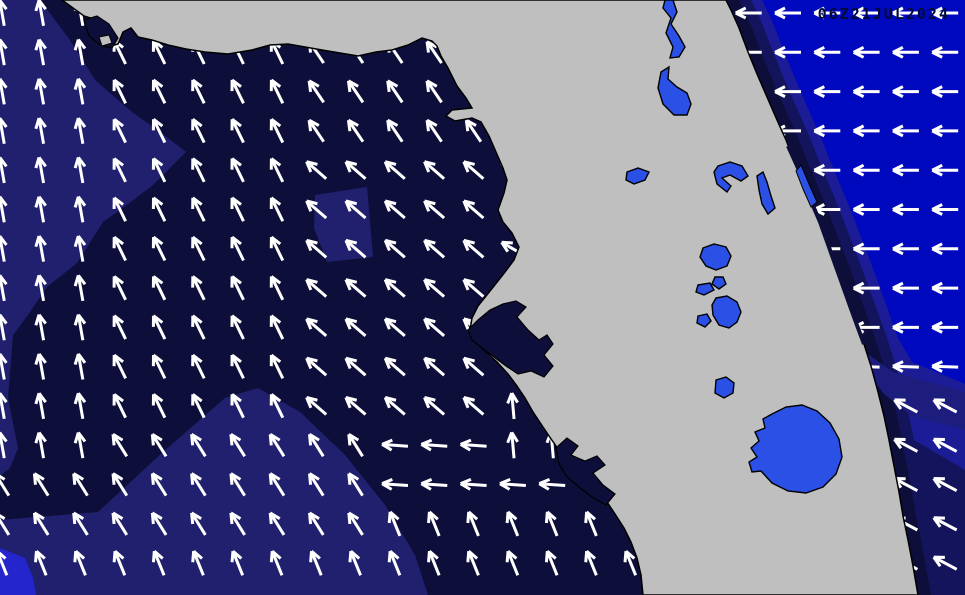 The width and height of the screenshot is (965, 595). I want to click on lake-hook, so click(731, 177).